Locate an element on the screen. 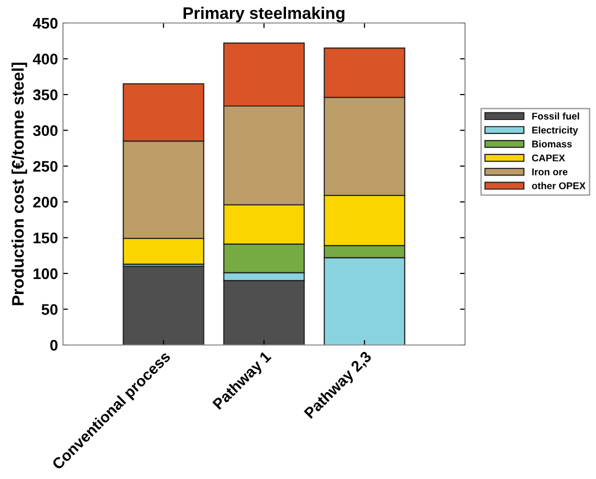 Image resolution: width=596 pixels, height=479 pixels. bar is located at coordinates (163, 305).